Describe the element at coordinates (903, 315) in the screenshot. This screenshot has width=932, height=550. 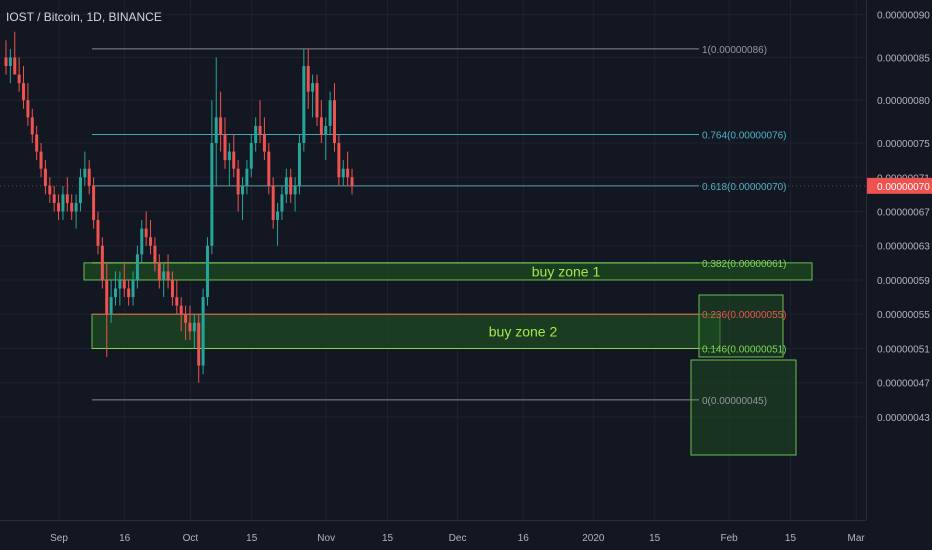
I see `y-tick-label: 0.00000055` at that location.